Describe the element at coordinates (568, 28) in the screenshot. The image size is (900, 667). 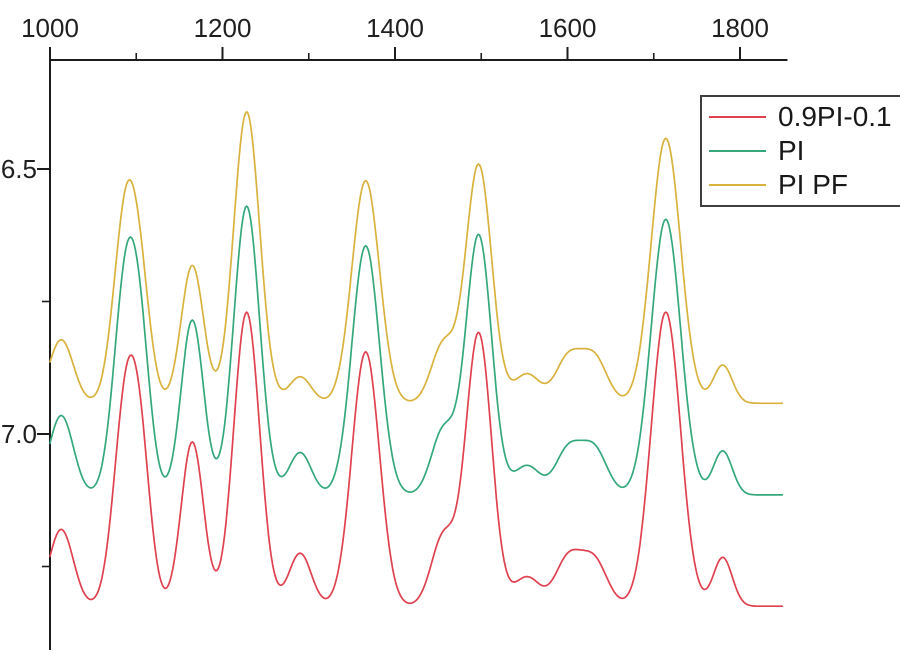
I see `x-tick-label-1600: 1600` at that location.